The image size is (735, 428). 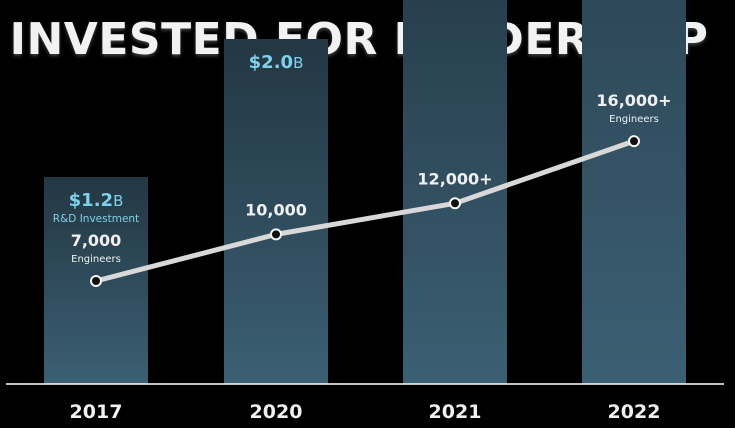 I want to click on bar-2020, so click(x=276, y=211).